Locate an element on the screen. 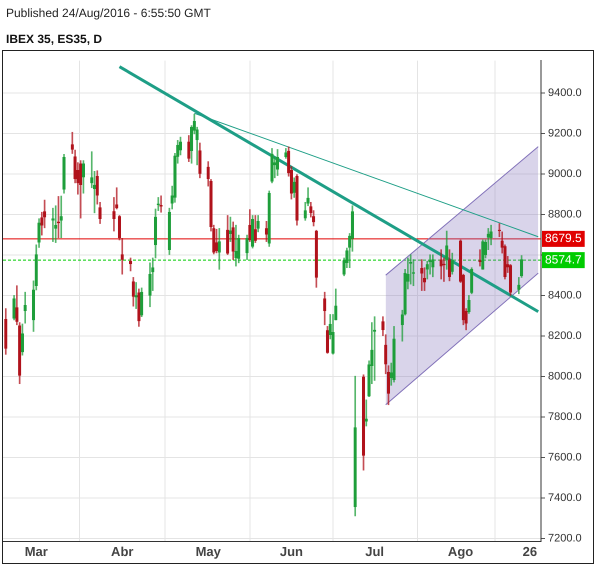  text: Published 24/Aug/2016 - 6:55:50 GMT is located at coordinates (108, 13).